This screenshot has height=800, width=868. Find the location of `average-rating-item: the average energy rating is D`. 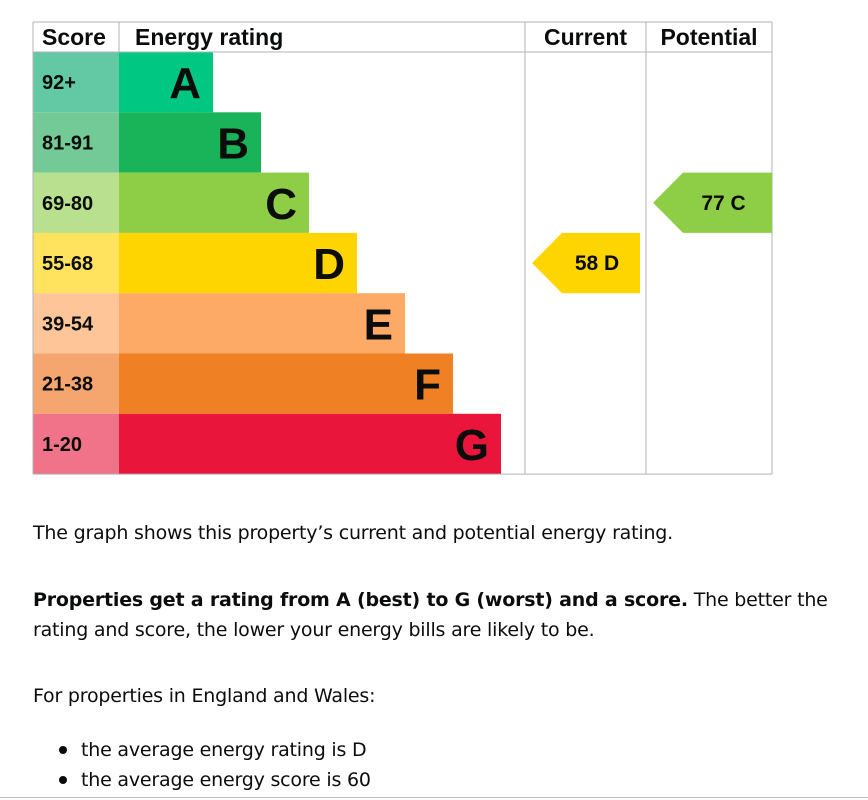

average-rating-item: the average energy rating is D is located at coordinates (202, 750).